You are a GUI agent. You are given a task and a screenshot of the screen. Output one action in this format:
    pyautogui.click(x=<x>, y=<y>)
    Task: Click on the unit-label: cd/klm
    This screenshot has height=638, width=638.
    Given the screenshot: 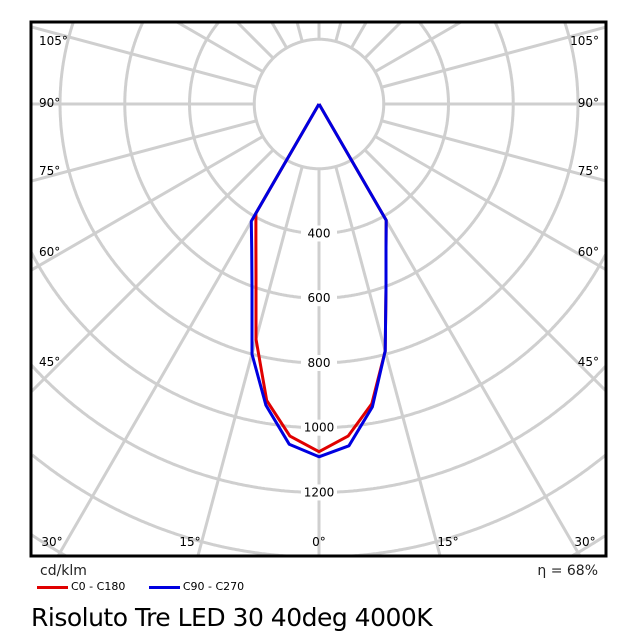 What is the action you would take?
    pyautogui.click(x=63, y=571)
    